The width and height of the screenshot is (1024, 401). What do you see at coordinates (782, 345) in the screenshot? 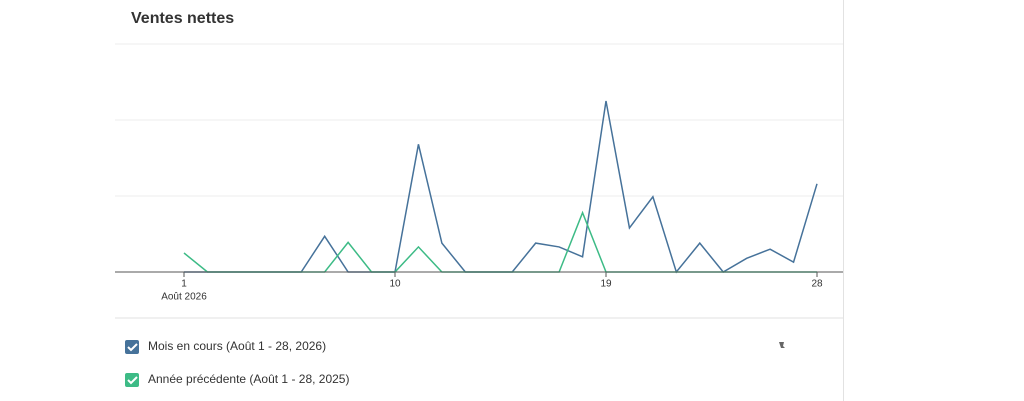
I see `icon` at bounding box center [782, 345].